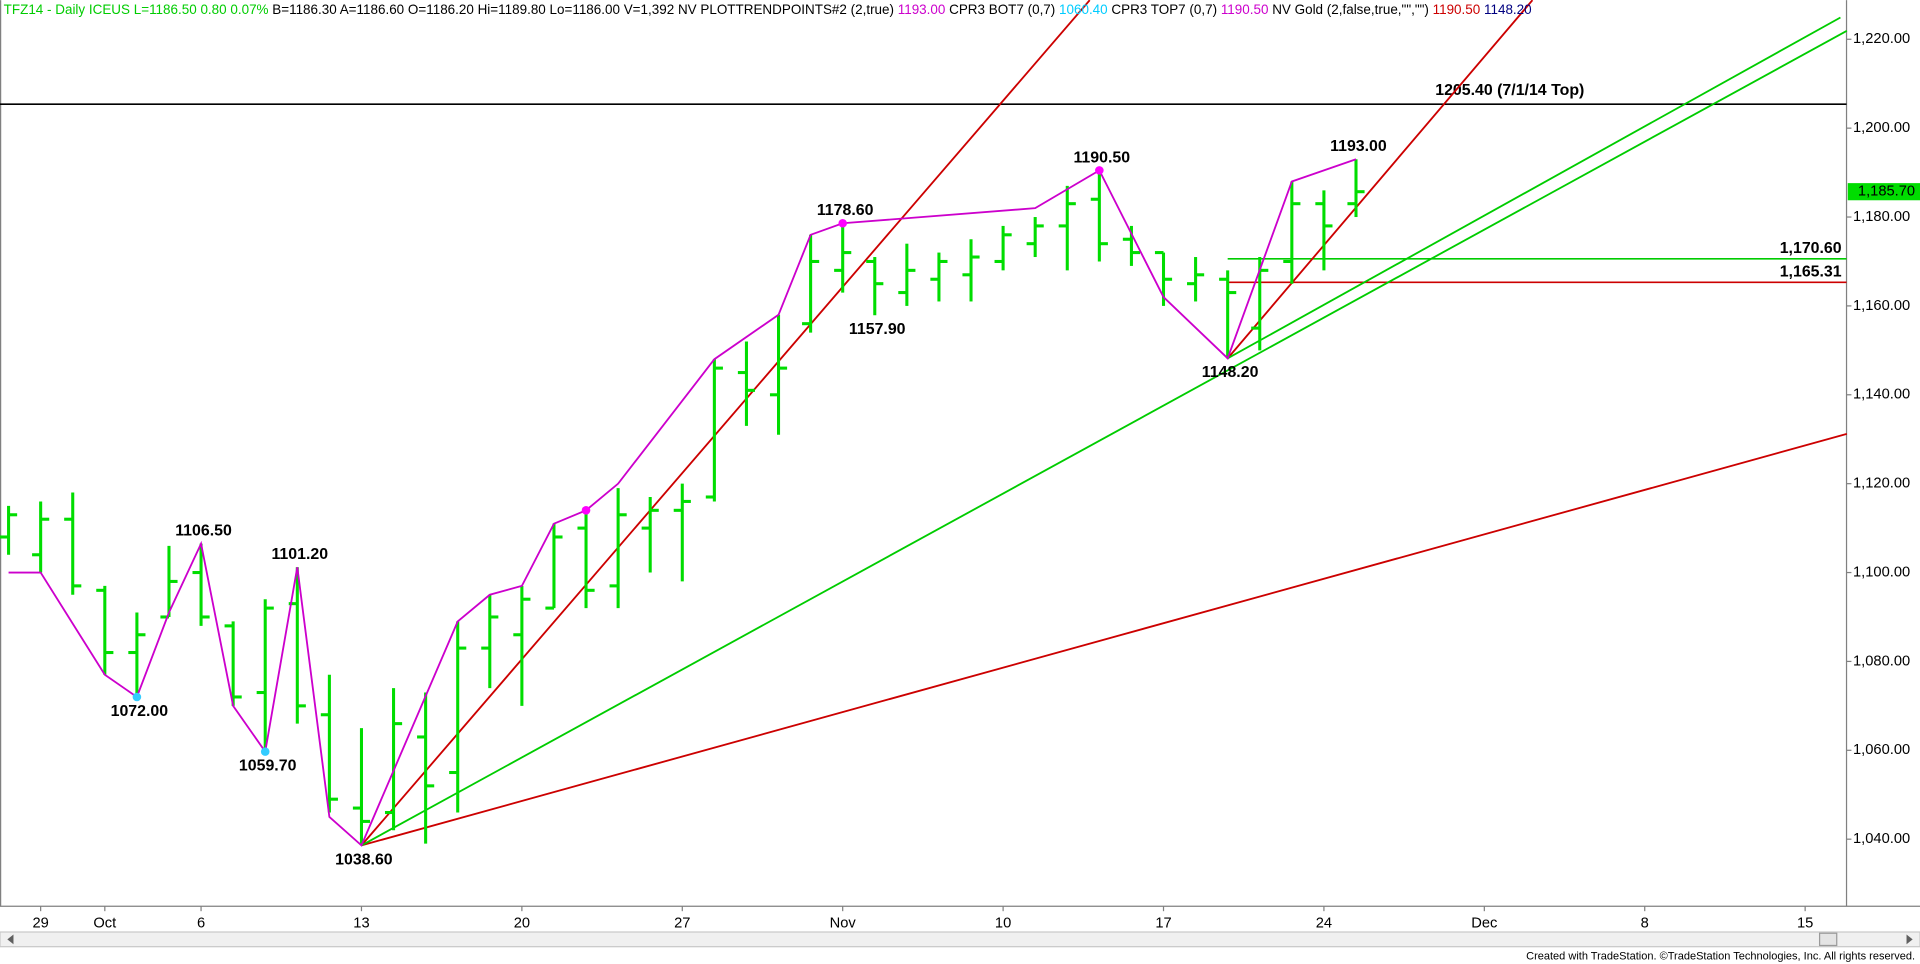 This screenshot has height=964, width=1920. Describe the element at coordinates (1484, 923) in the screenshot. I see `x-tick-label: Dec` at that location.